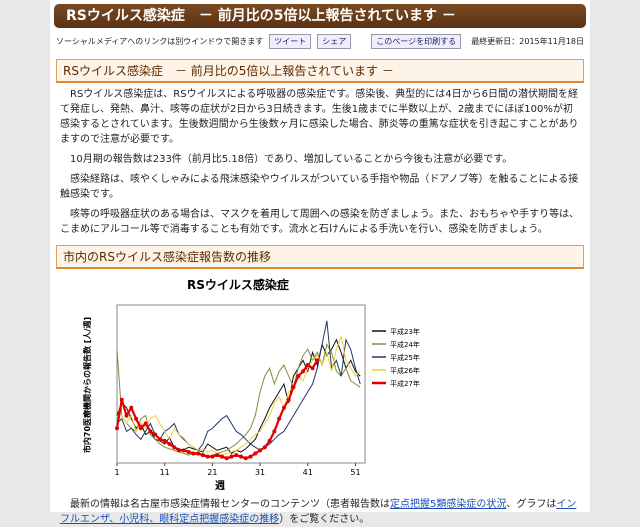  Describe the element at coordinates (324, 519) in the screenshot. I see `text: ）をご覧ください。` at that location.